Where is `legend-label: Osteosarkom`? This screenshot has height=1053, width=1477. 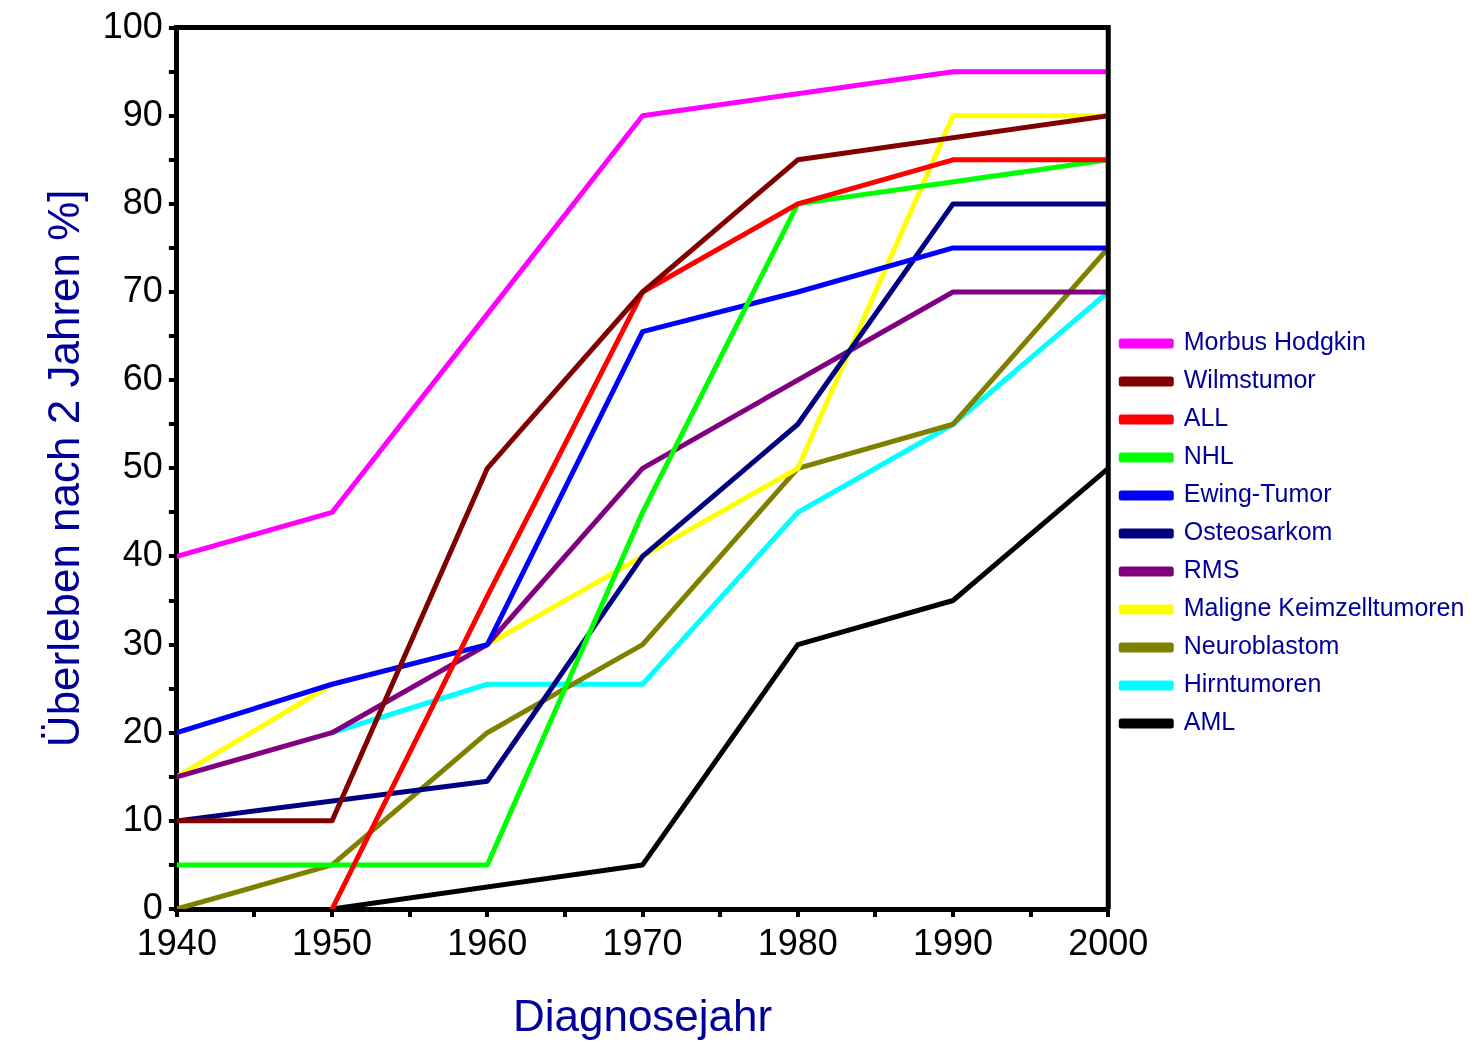
legend-label: Osteosarkom is located at coordinates (1258, 531).